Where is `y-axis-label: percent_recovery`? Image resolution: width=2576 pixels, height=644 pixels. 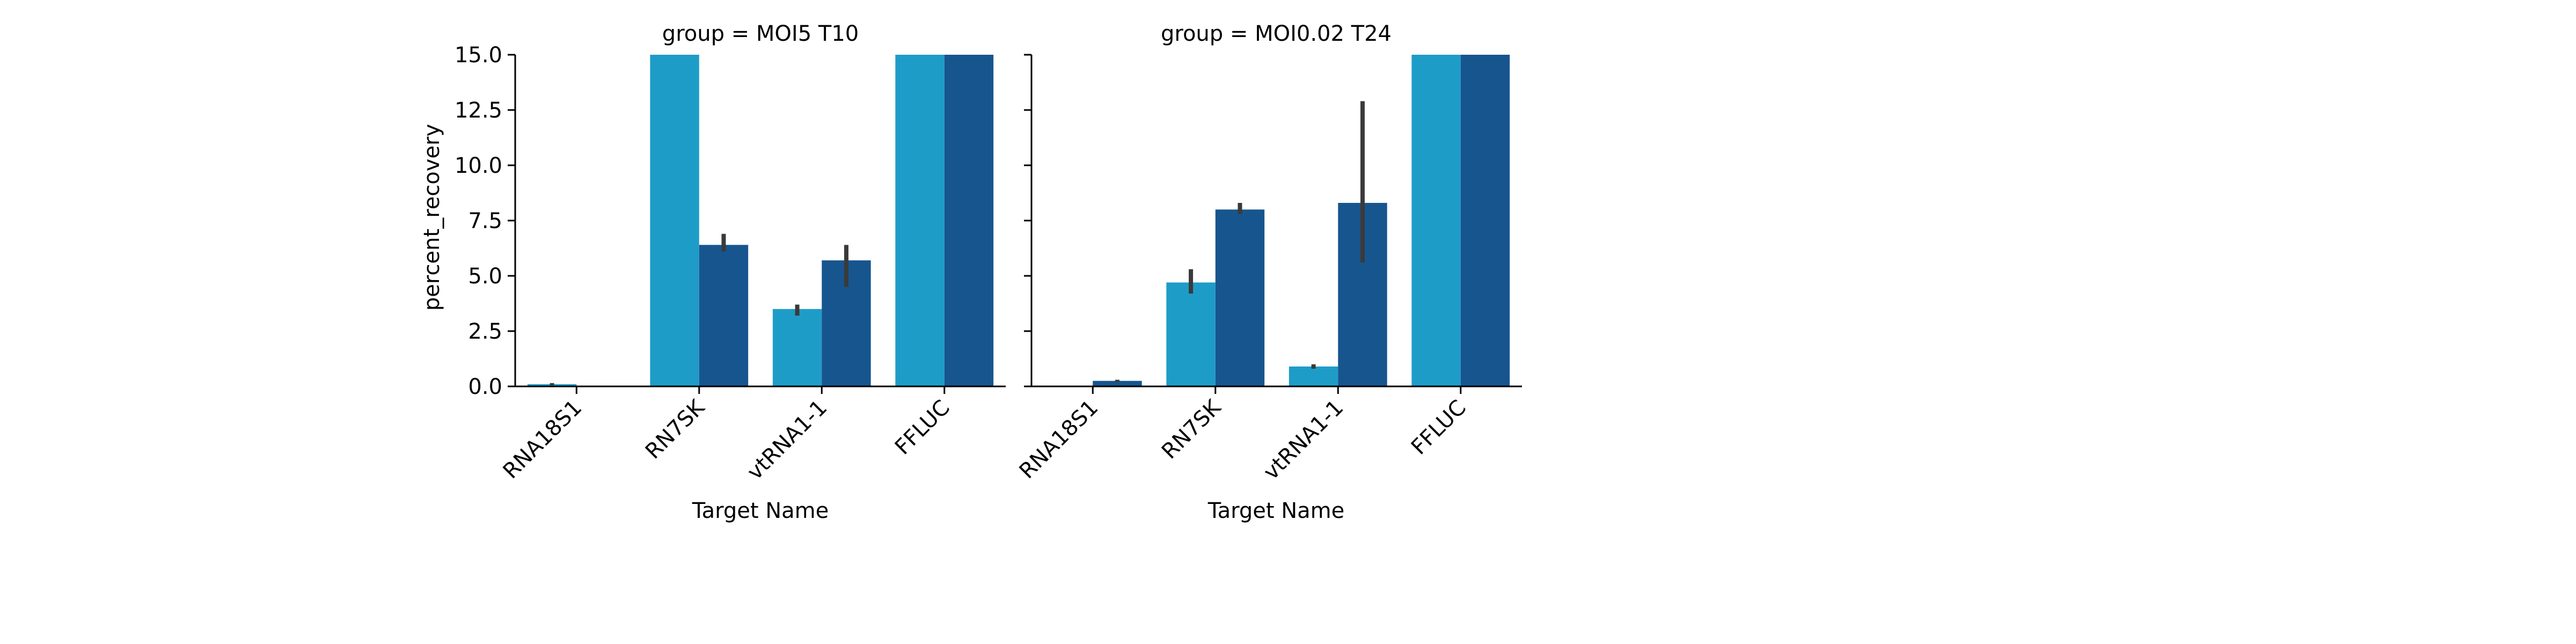
y-axis-label: percent_recovery is located at coordinates (432, 217).